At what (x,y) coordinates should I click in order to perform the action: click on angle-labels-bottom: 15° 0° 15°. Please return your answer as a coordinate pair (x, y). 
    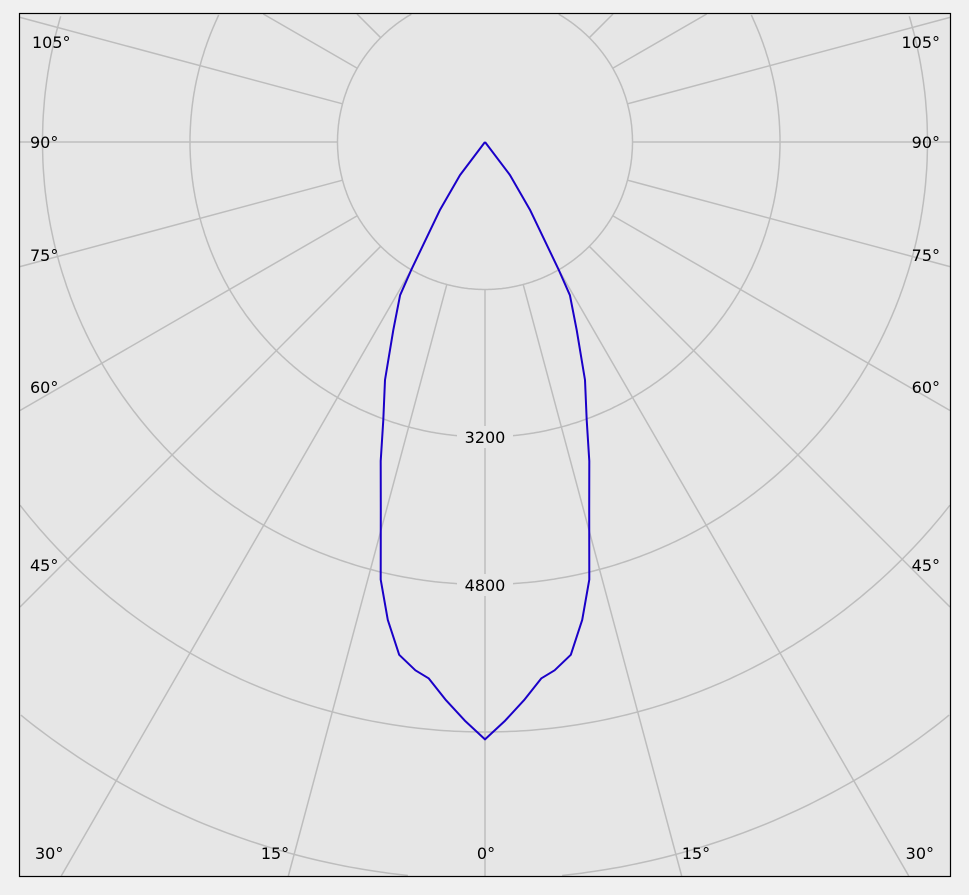
    Looking at the image, I should click on (485, 853).